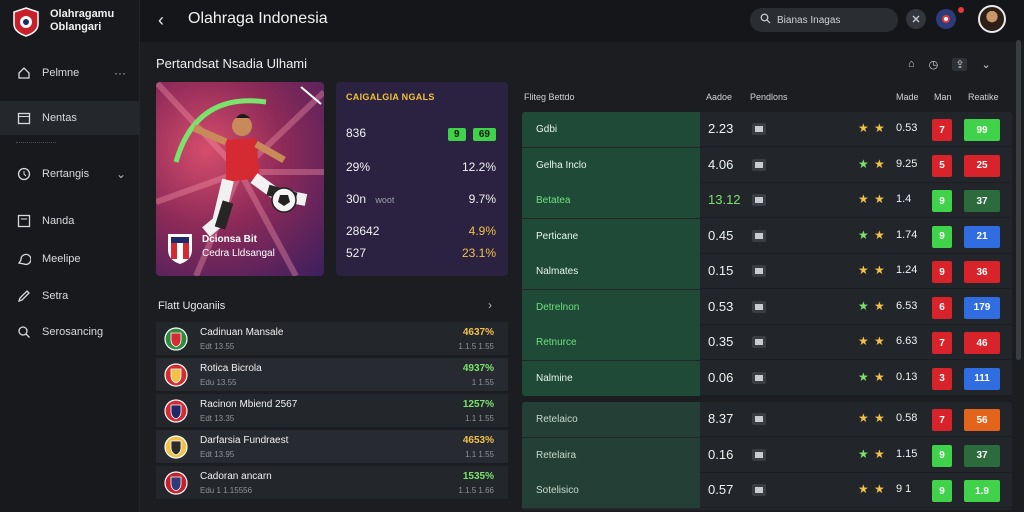 The width and height of the screenshot is (1024, 512). I want to click on sidebar-item-meelipe: Meelipe, so click(70, 259).